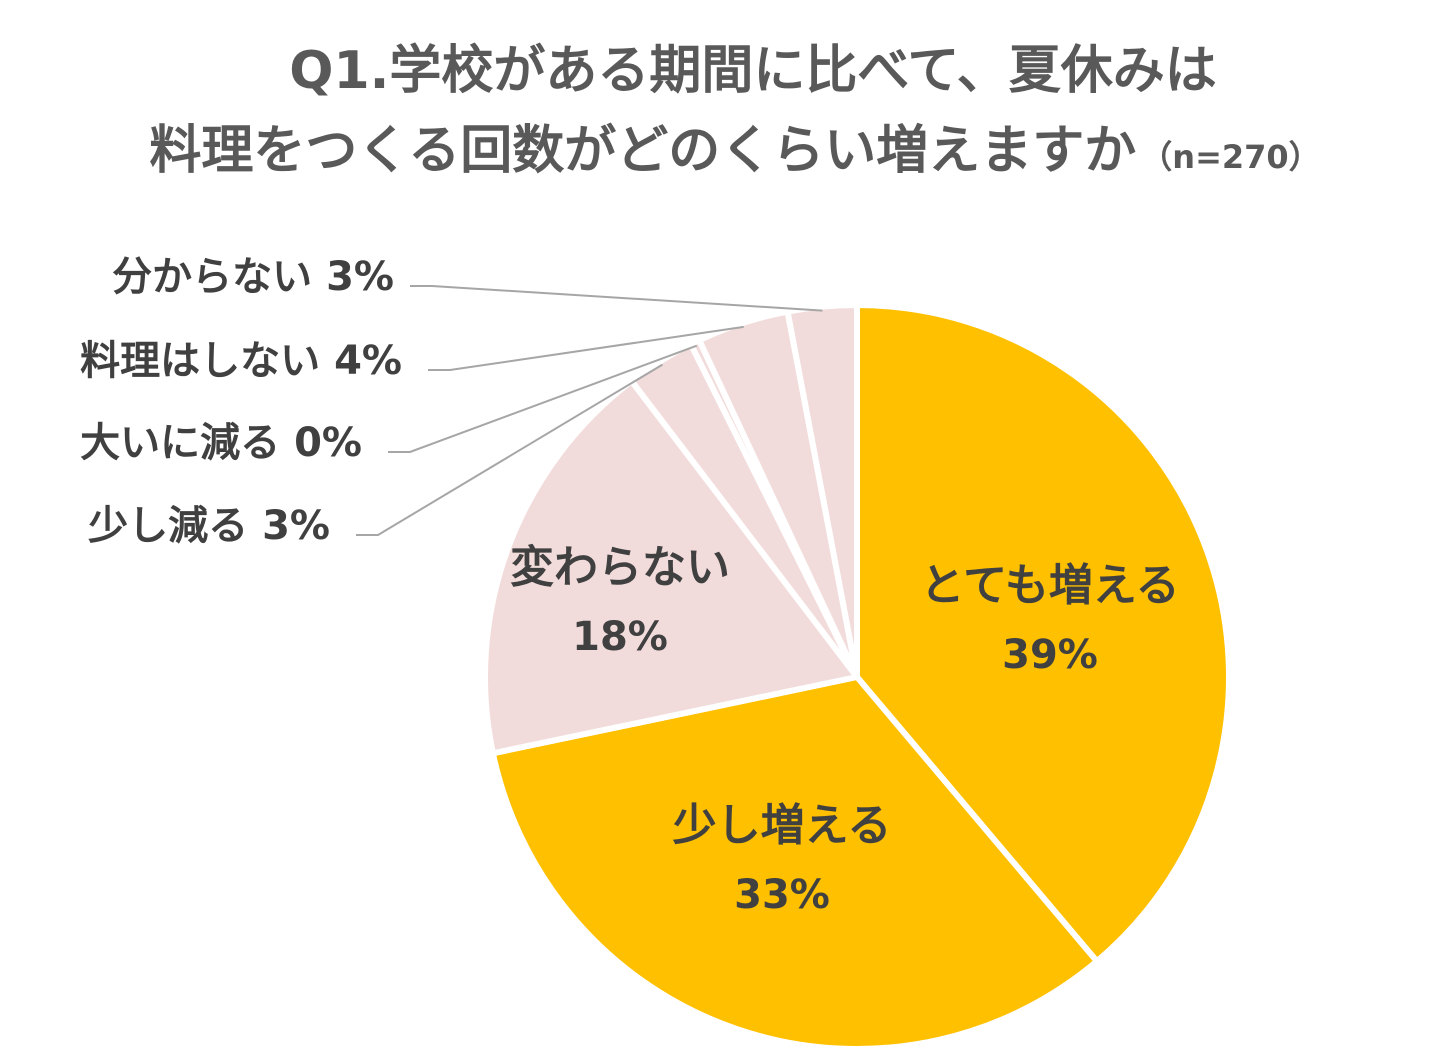 This screenshot has width=1446, height=1064. I want to click on chart-title-line2: 料理をつくる回数がどのくらい増えますか, so click(642, 151).